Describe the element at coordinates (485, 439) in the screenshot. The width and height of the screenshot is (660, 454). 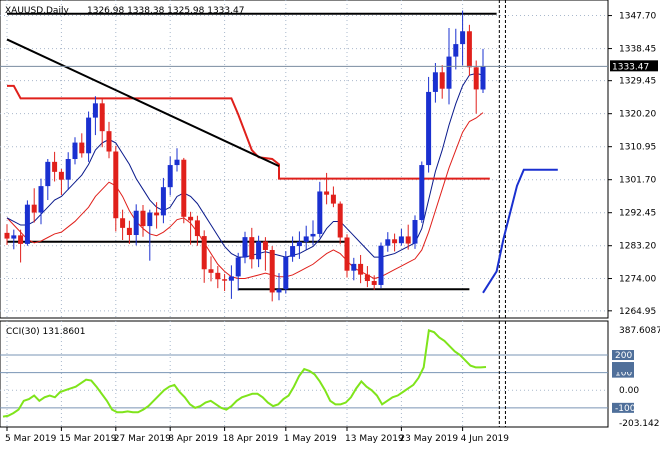
I see `time-tick-label: 4 Jun 2019` at that location.